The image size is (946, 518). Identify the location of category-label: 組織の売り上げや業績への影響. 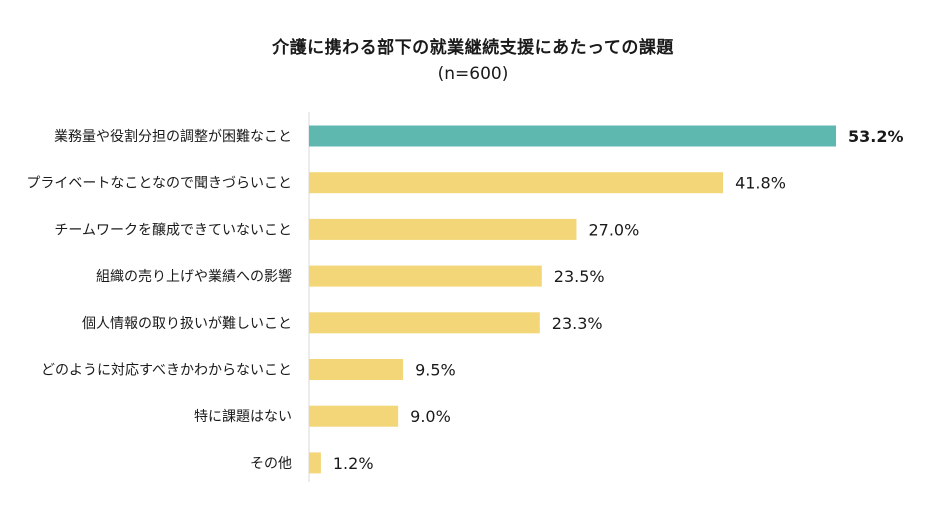
(194, 276).